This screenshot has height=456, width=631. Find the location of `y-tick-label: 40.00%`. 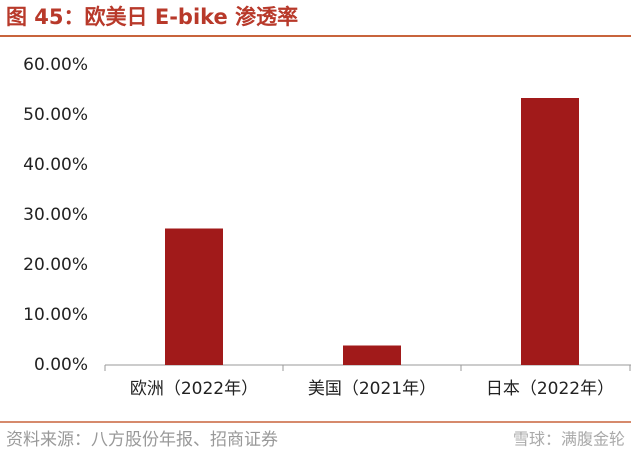

y-tick-label: 40.00% is located at coordinates (55, 165).